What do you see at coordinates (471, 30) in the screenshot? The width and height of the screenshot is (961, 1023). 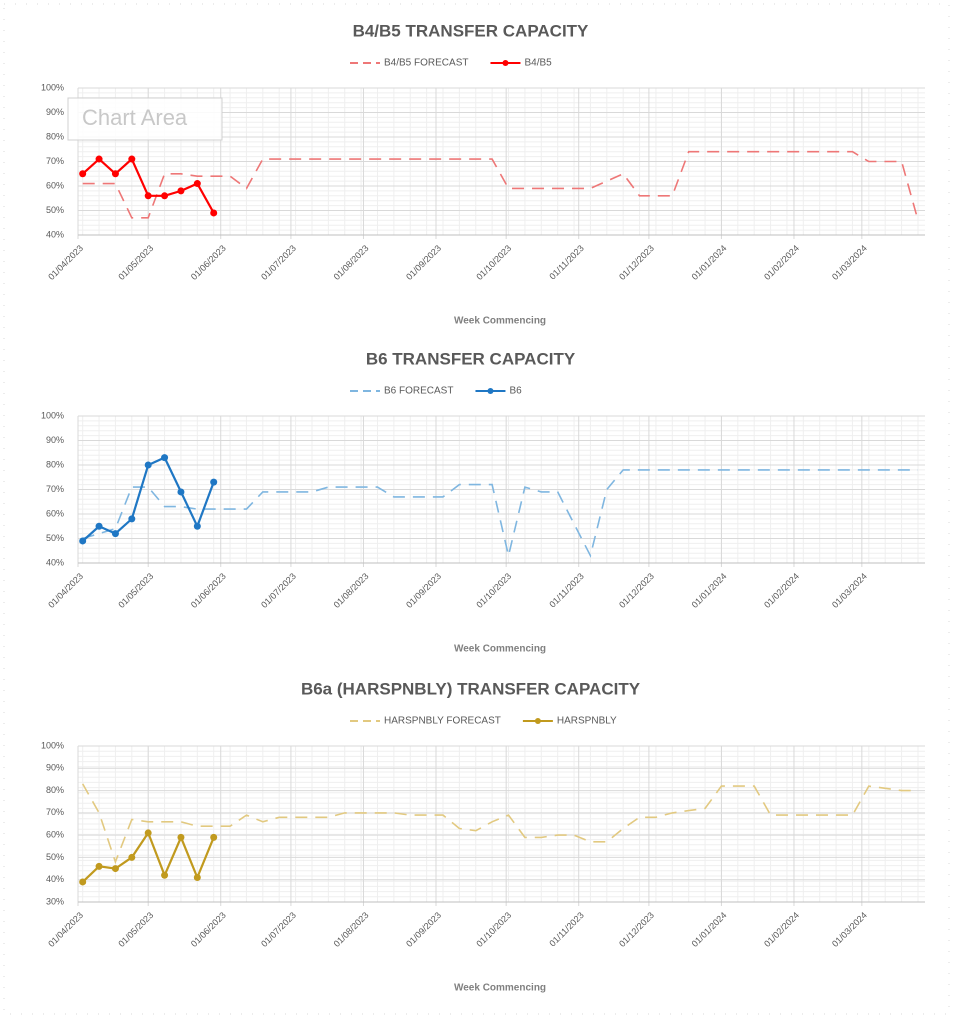 I see `chart-title: B4/B5 TRANSFER CAPACITY` at bounding box center [471, 30].